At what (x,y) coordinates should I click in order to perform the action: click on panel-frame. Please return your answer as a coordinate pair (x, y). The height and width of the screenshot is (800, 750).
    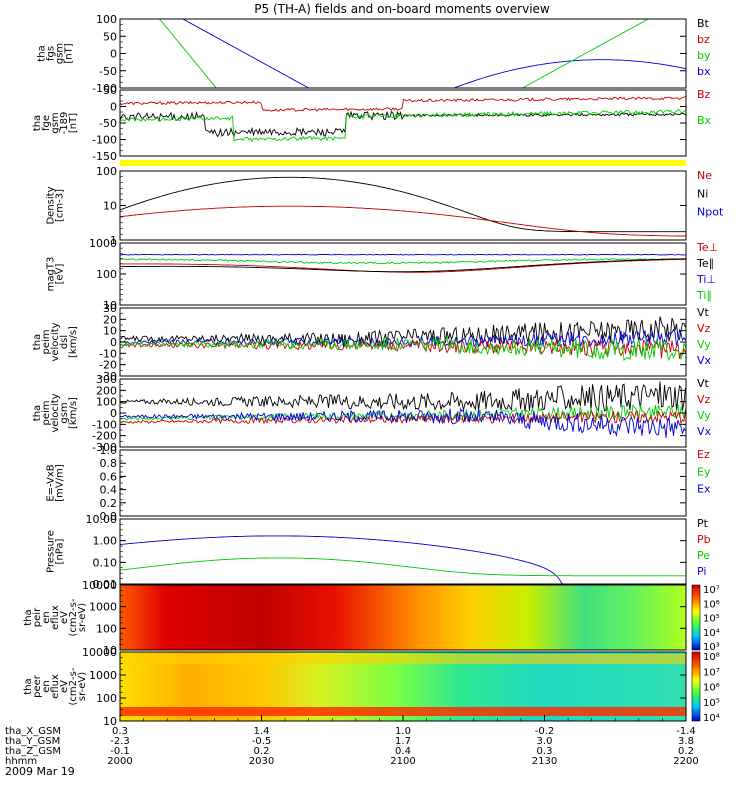
    Looking at the image, I should click on (403, 205).